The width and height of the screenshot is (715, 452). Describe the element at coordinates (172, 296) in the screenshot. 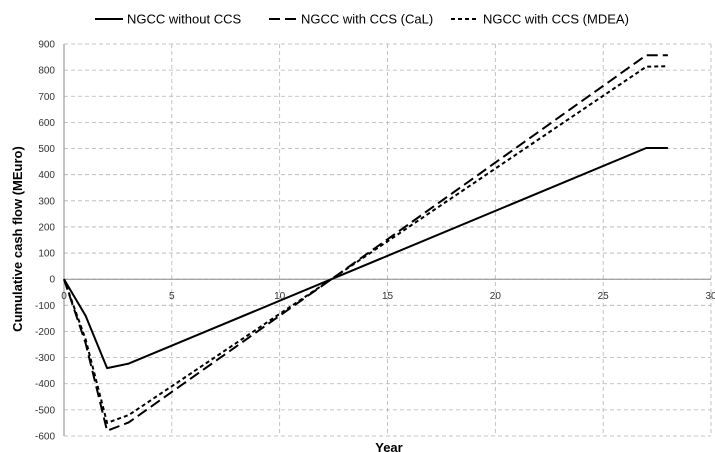

I see `x-tick-label: 5` at that location.